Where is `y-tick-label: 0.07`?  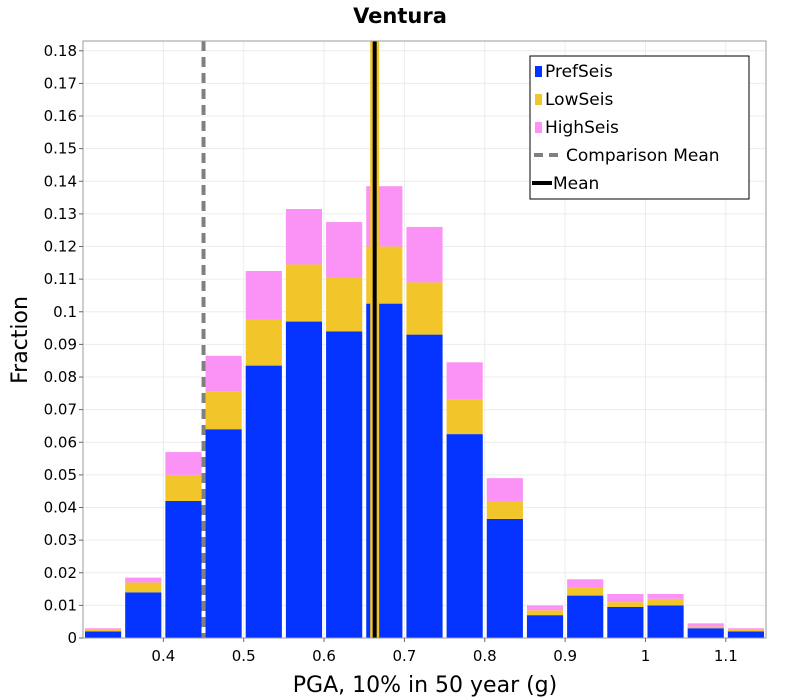
y-tick-label: 0.07 is located at coordinates (60, 410).